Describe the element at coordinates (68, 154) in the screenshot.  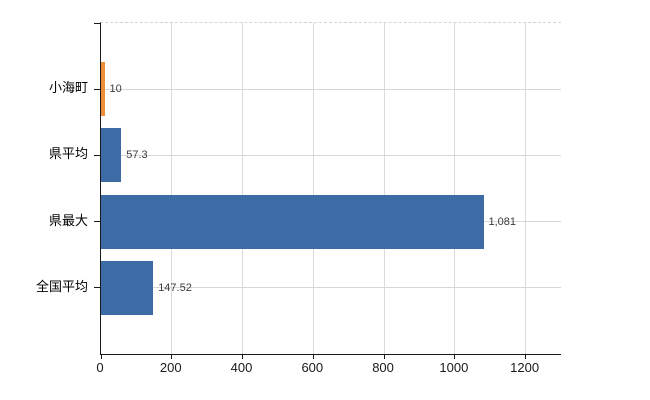
I see `category-label: 県平均` at that location.